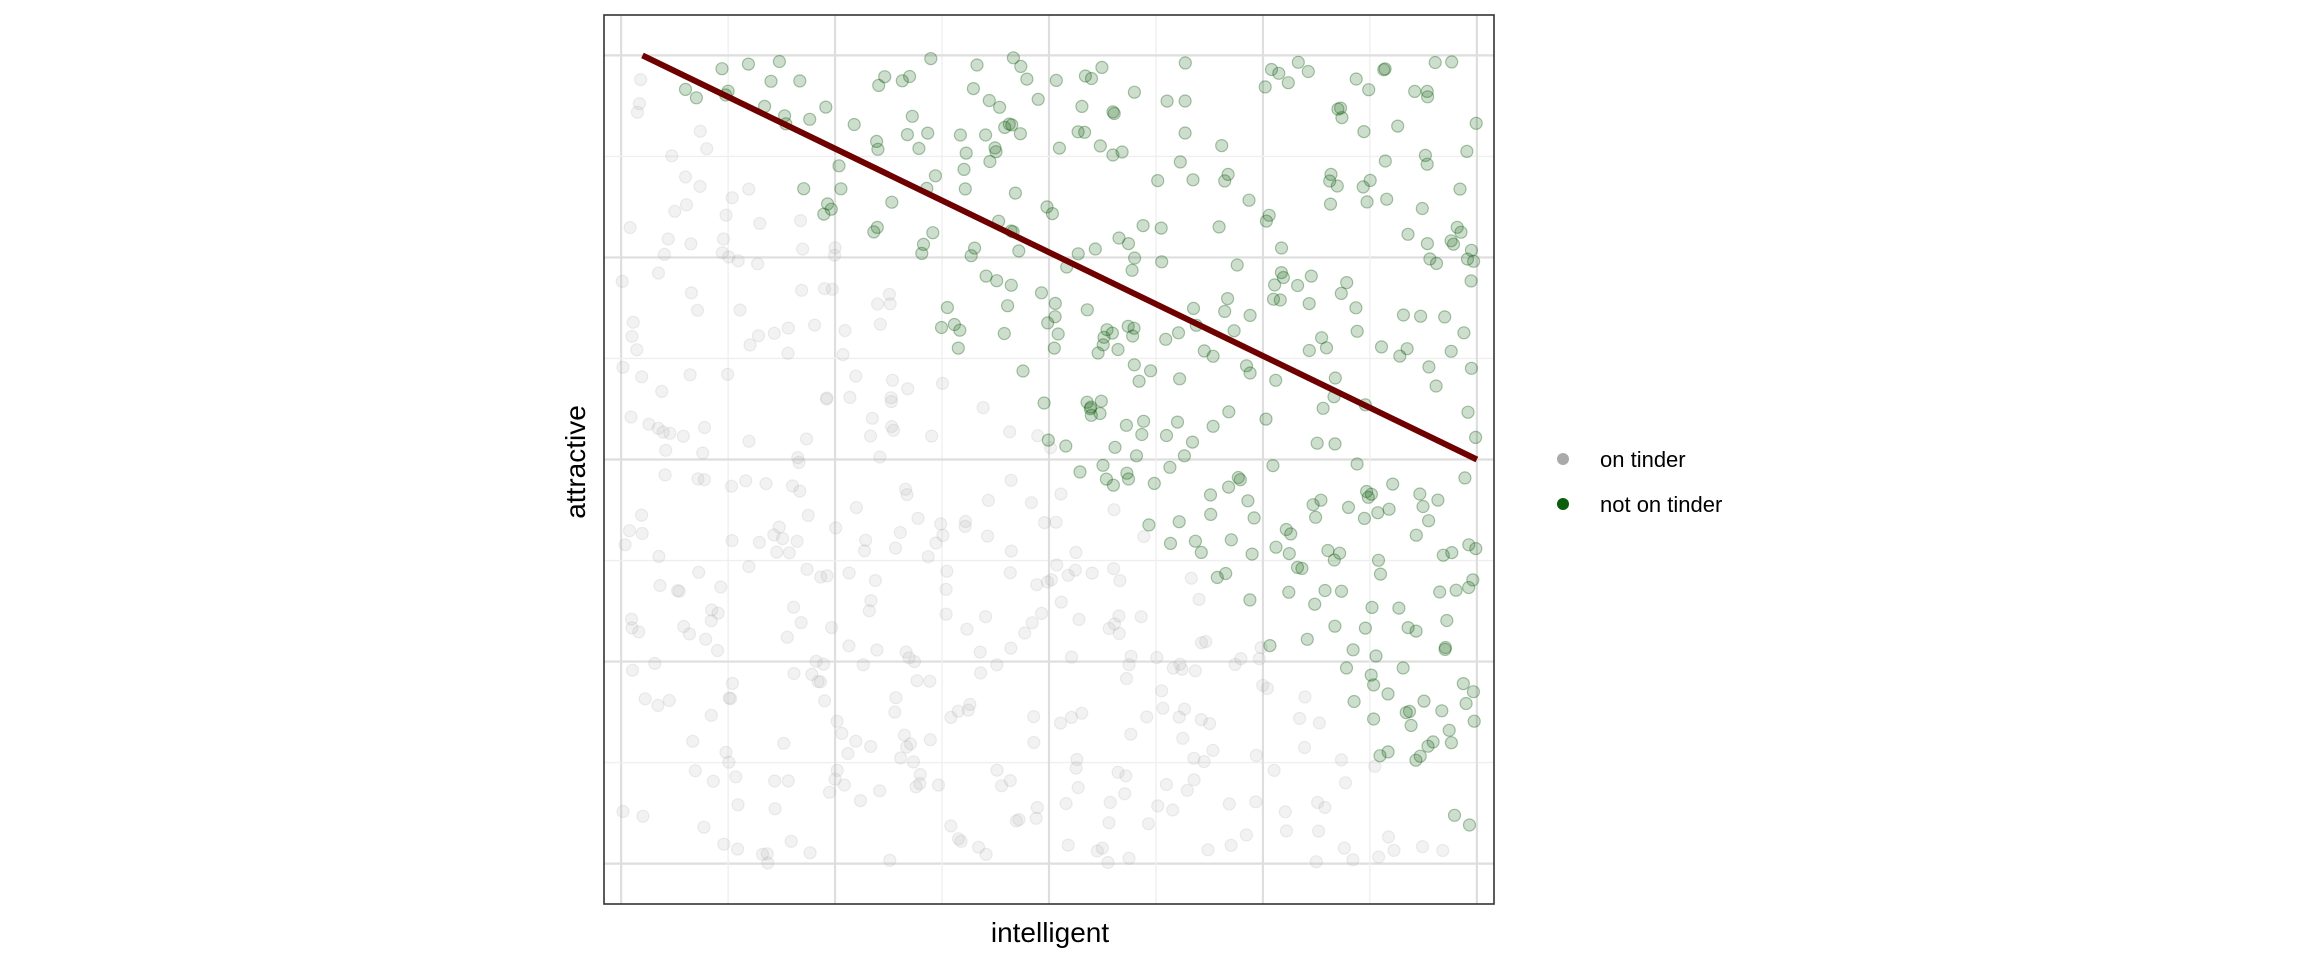 The image size is (2304, 960). I want to click on y-axis-title: attractive, so click(575, 462).